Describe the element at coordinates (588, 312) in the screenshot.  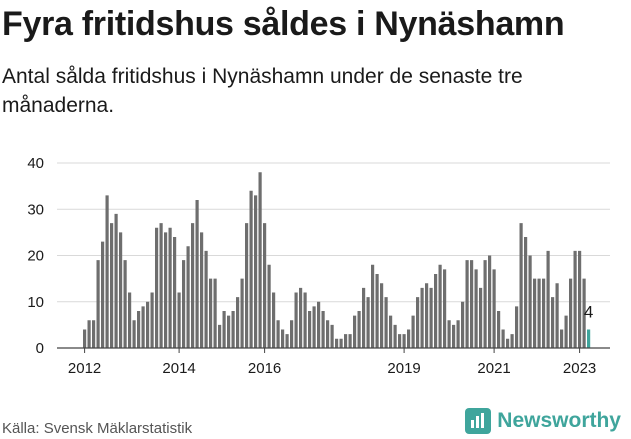
I see `highlight-value-label: 4` at that location.